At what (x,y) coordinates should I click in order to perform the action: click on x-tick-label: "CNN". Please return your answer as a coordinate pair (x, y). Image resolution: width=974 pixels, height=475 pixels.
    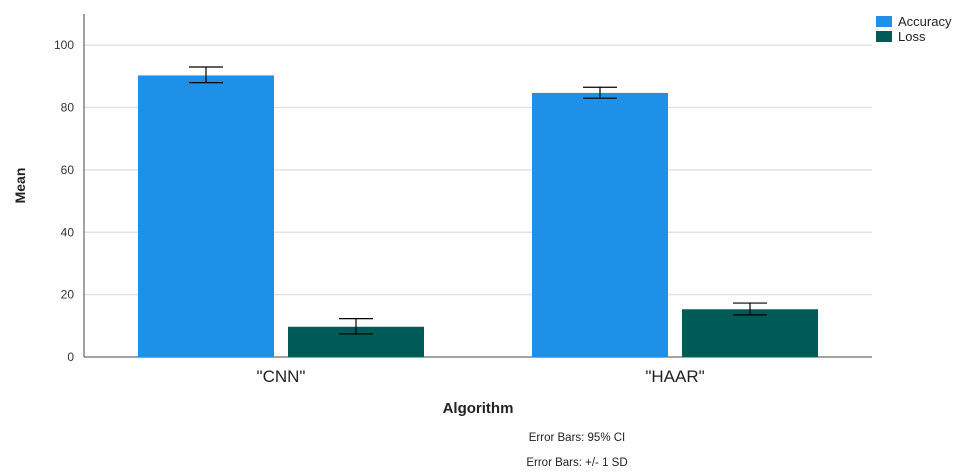
    Looking at the image, I should click on (281, 376).